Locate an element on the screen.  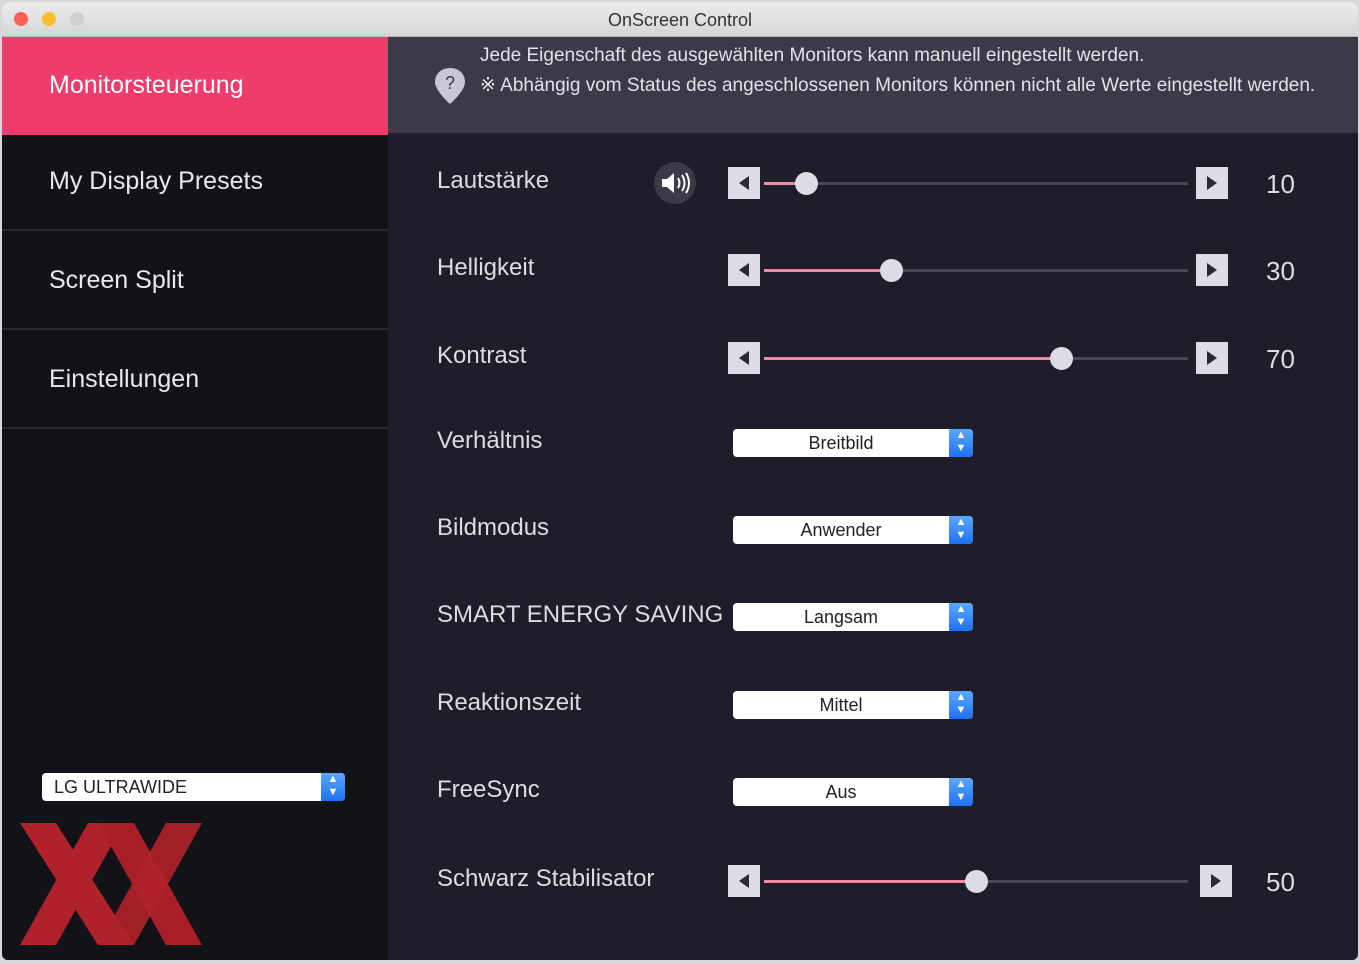
question-pin-icon: ? is located at coordinates (450, 86).